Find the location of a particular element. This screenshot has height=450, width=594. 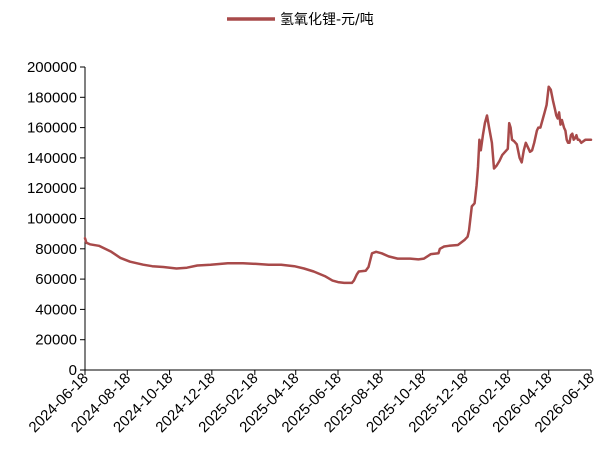

legend-label: 氢氧化锂-元/吨 is located at coordinates (327, 20).